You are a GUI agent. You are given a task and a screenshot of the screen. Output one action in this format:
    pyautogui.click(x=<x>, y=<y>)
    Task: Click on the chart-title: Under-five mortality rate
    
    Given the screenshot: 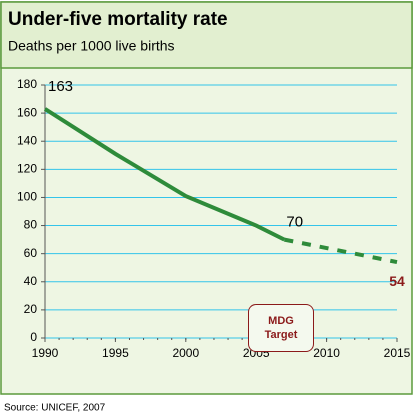 What is the action you would take?
    pyautogui.click(x=118, y=19)
    